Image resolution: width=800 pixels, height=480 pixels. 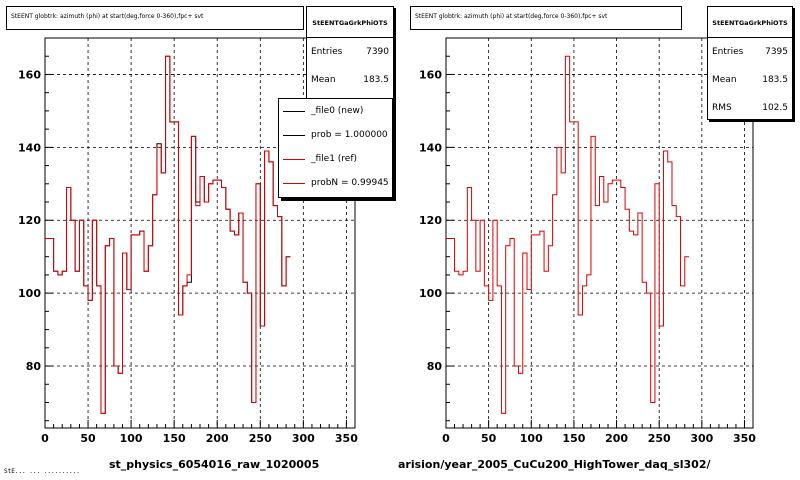 What do you see at coordinates (377, 52) in the screenshot?
I see `left-stats-value: 7390` at bounding box center [377, 52].